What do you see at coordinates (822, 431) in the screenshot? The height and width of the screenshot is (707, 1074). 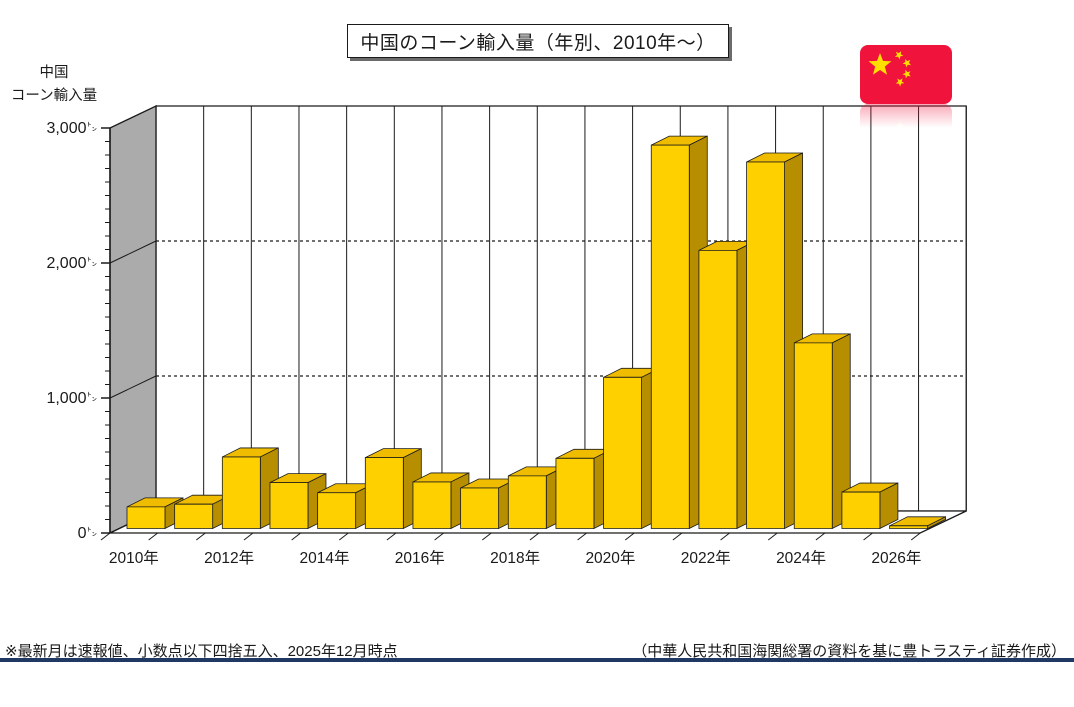 I see `bar-2024年` at bounding box center [822, 431].